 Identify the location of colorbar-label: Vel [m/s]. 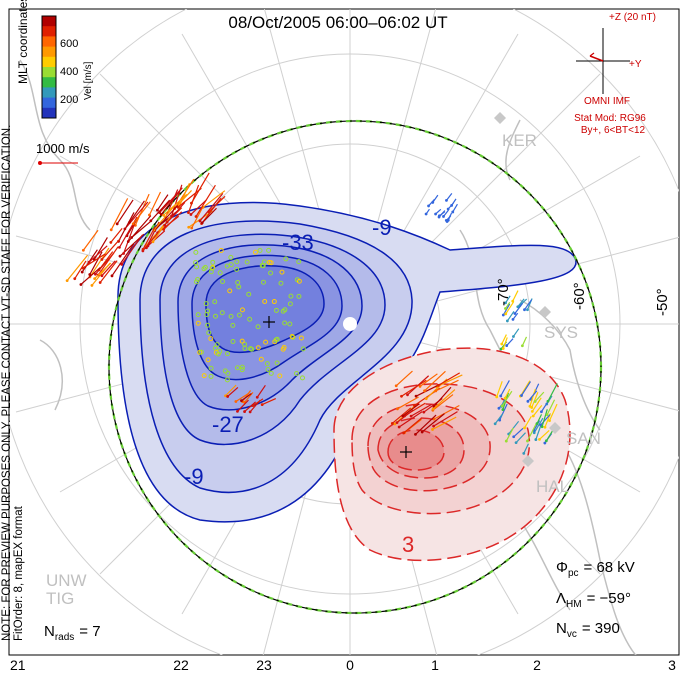
(88, 80).